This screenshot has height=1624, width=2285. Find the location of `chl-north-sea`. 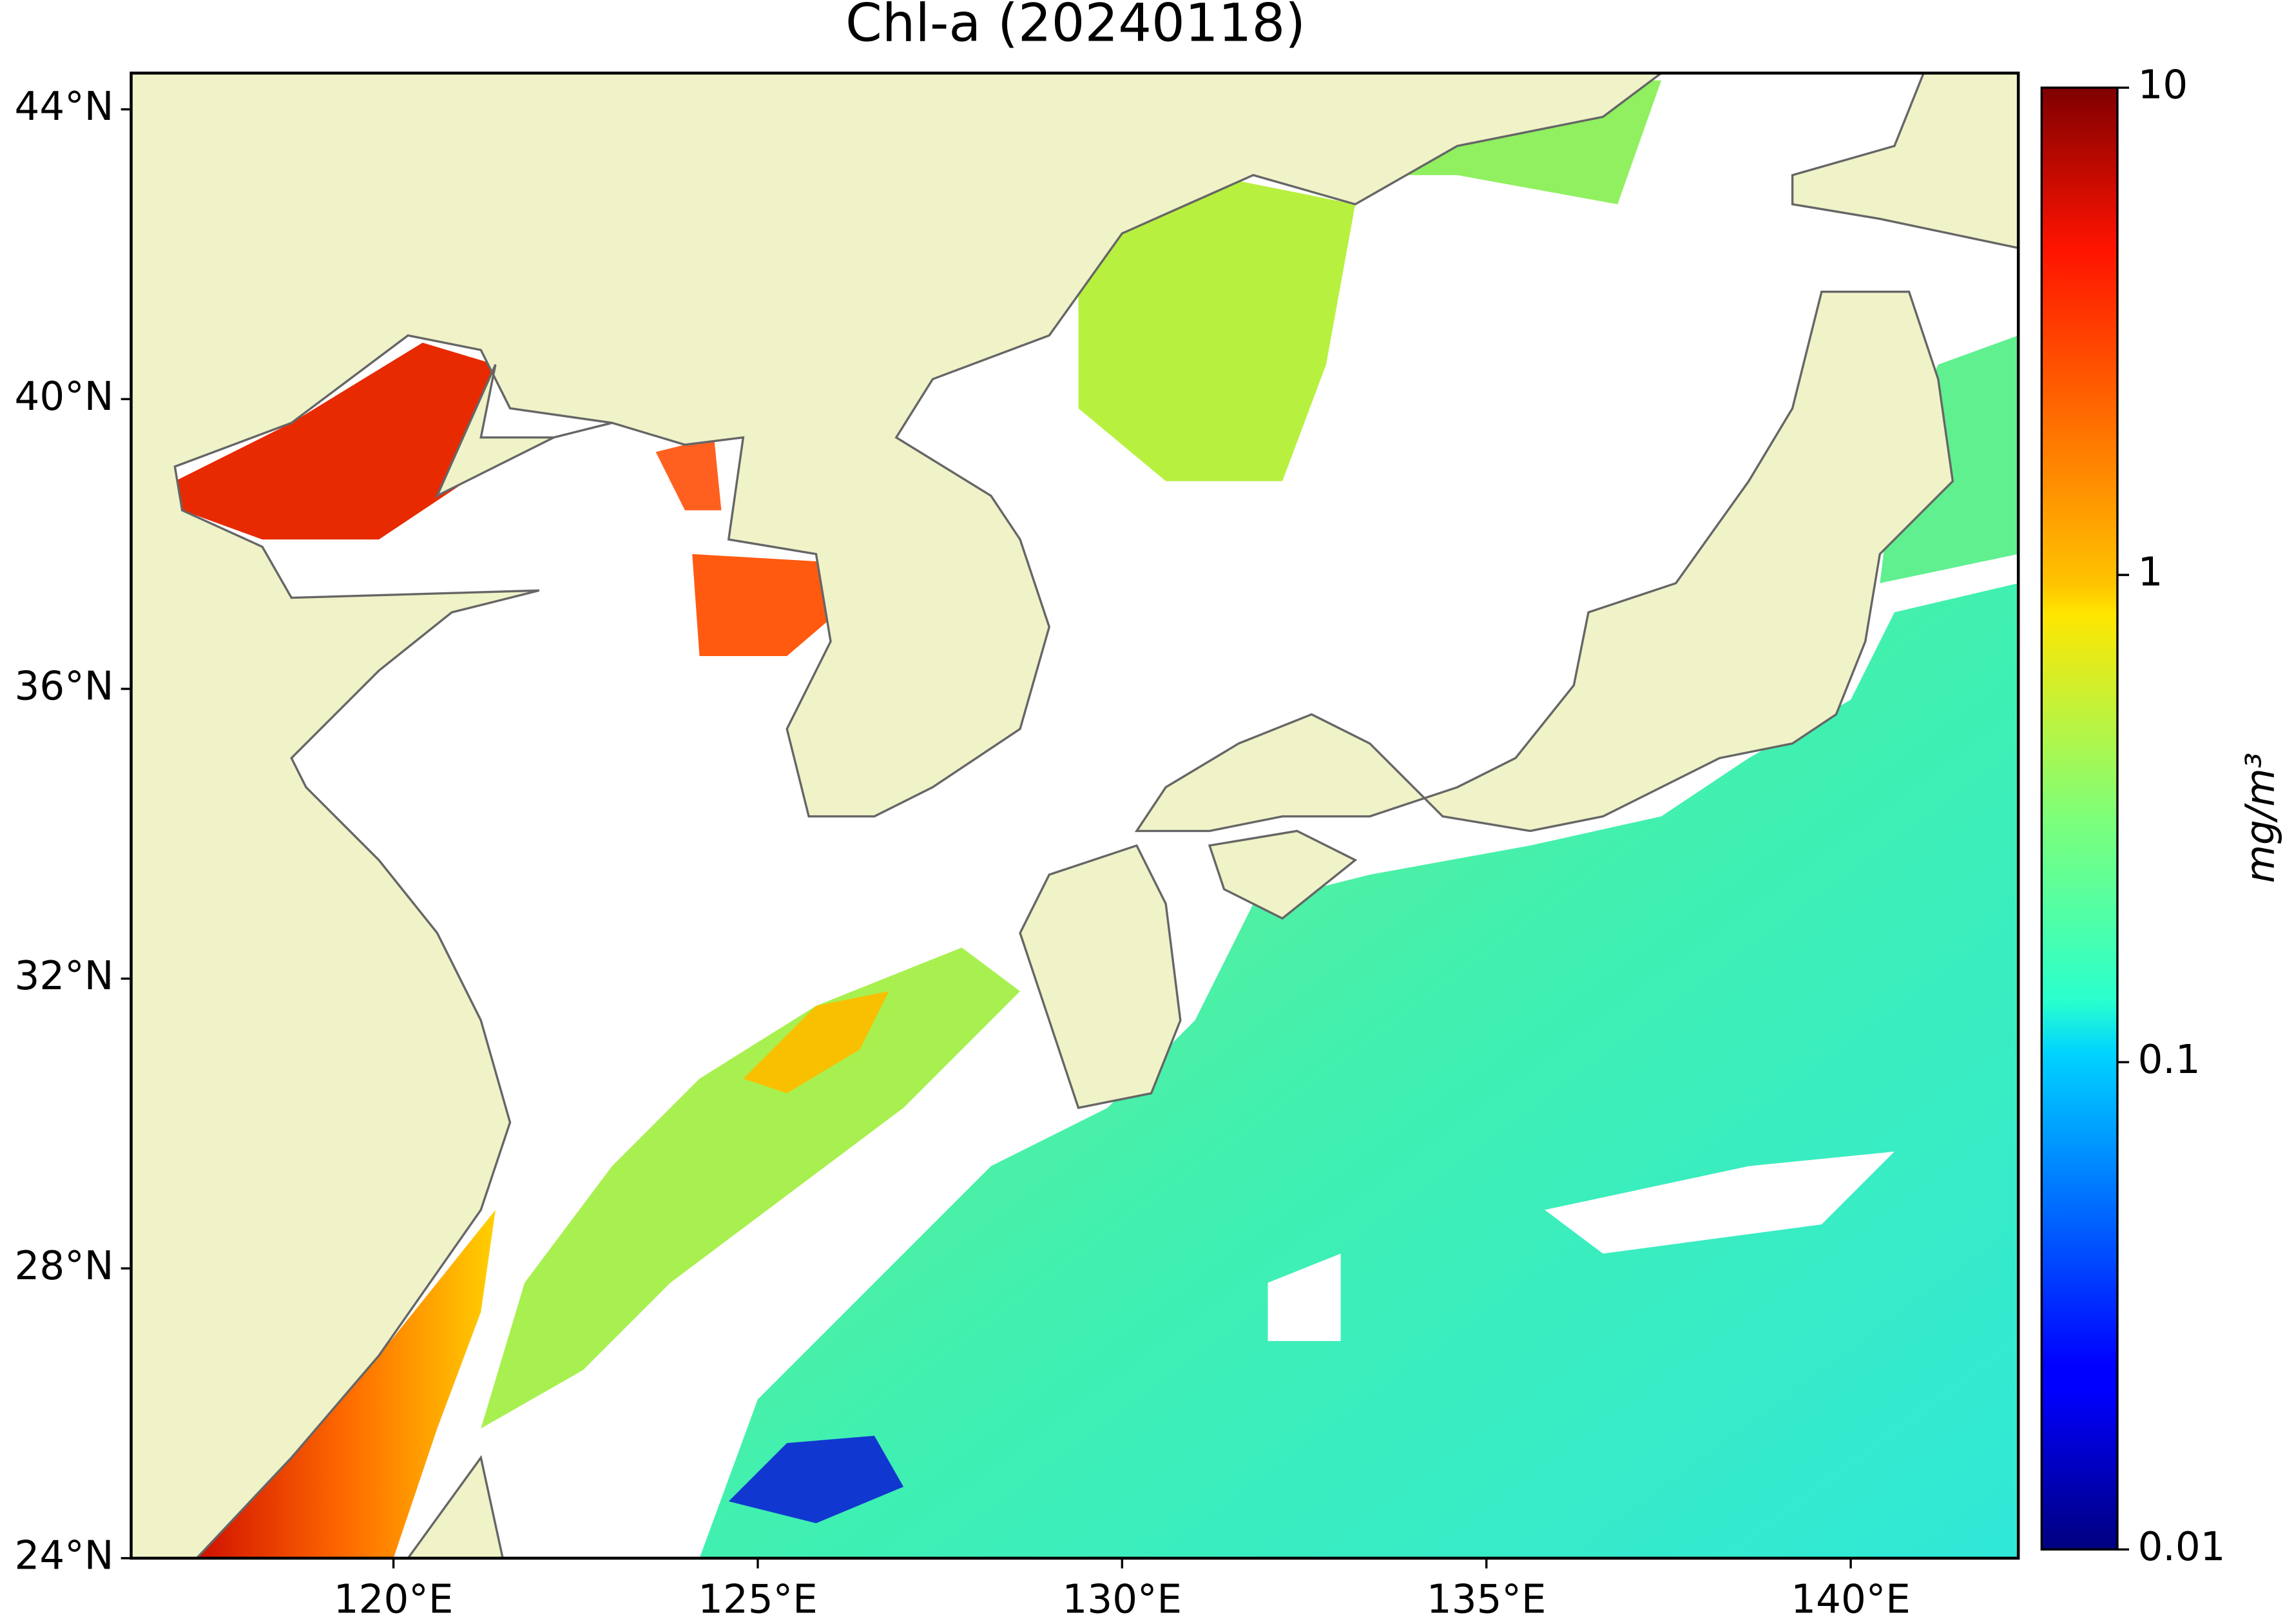

chl-north-sea is located at coordinates (1217, 328).